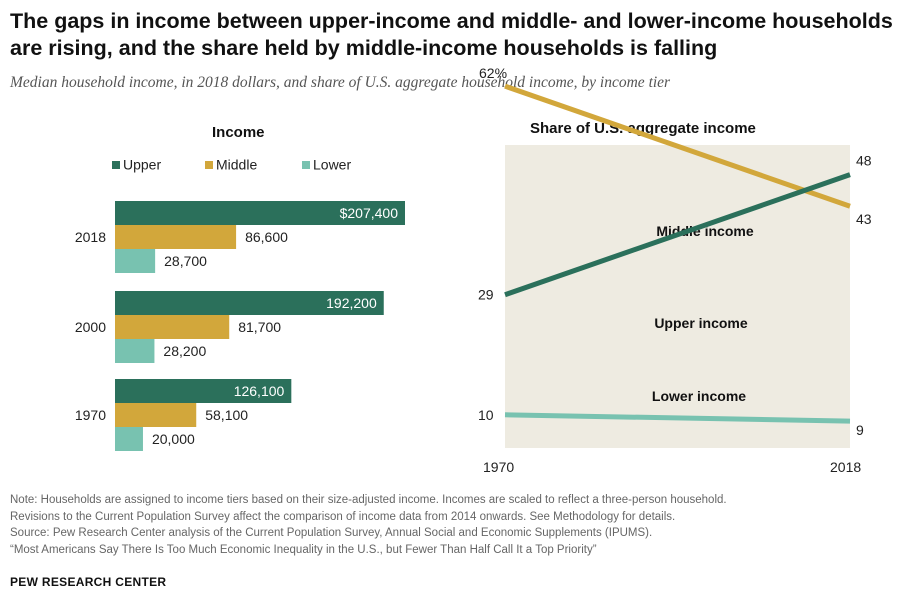  Describe the element at coordinates (677, 146) in the screenshot. I see `line-middle-income` at that location.